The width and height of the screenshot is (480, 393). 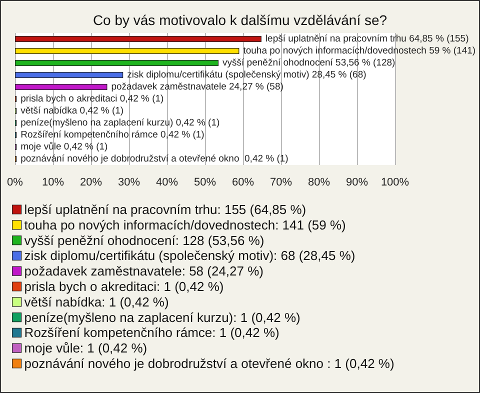 What do you see at coordinates (129, 182) in the screenshot?
I see `x-tick-label: 30%` at bounding box center [129, 182].